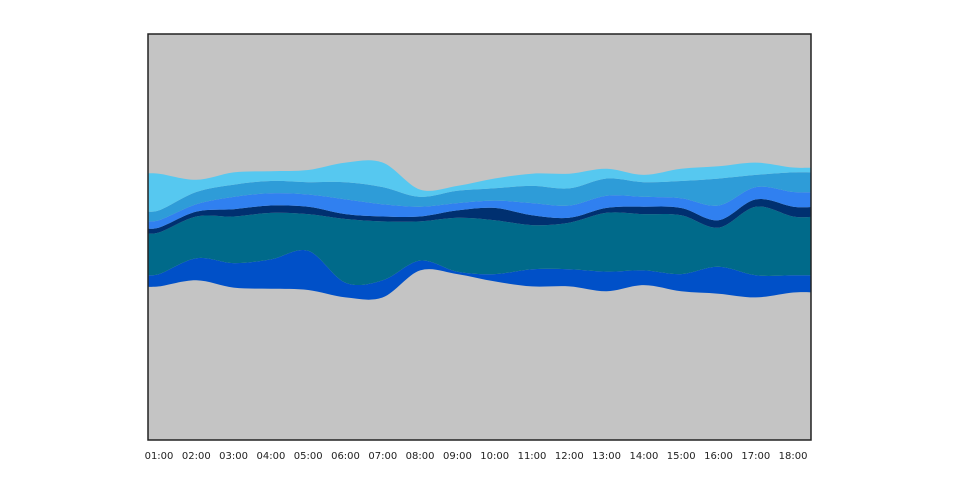 This screenshot has width=960, height=500. I want to click on x-tick-label: 09:00, so click(457, 456).